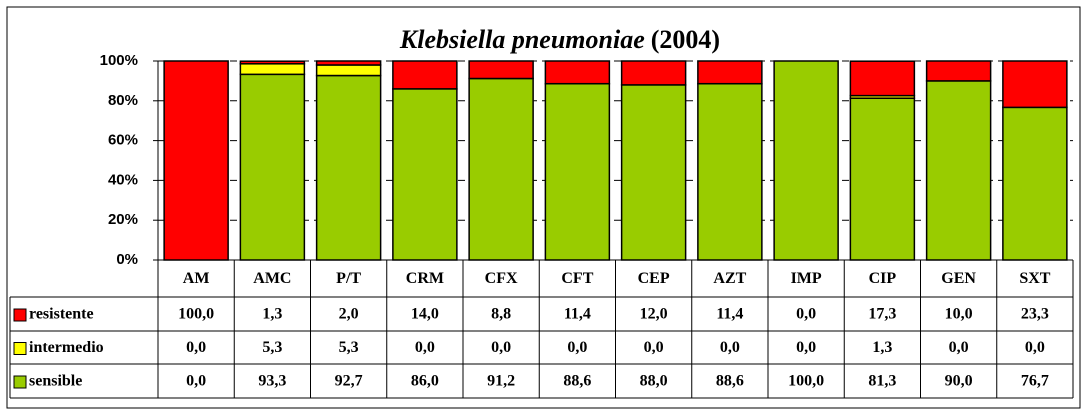  What do you see at coordinates (959, 314) in the screenshot?
I see `data-label: 10,0` at bounding box center [959, 314].